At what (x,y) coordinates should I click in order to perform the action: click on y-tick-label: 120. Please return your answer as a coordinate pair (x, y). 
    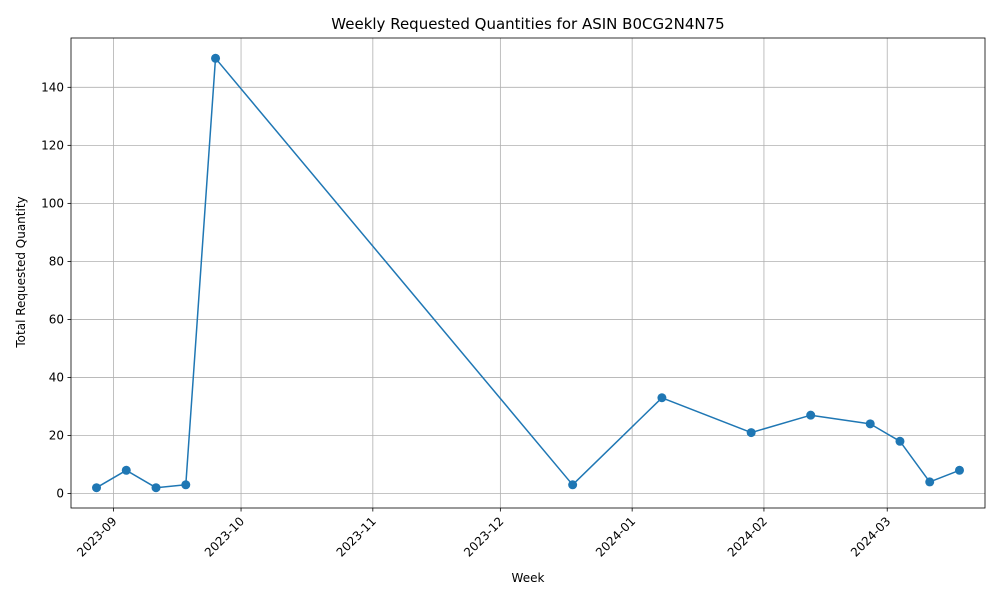
    Looking at the image, I should click on (52, 145).